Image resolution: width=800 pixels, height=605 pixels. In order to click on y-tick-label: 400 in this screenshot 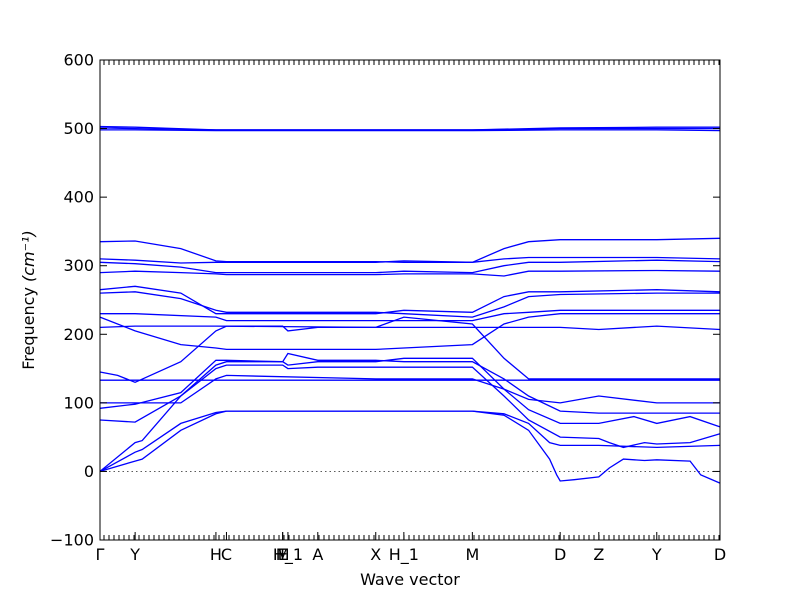, I will do `click(78, 197)`.